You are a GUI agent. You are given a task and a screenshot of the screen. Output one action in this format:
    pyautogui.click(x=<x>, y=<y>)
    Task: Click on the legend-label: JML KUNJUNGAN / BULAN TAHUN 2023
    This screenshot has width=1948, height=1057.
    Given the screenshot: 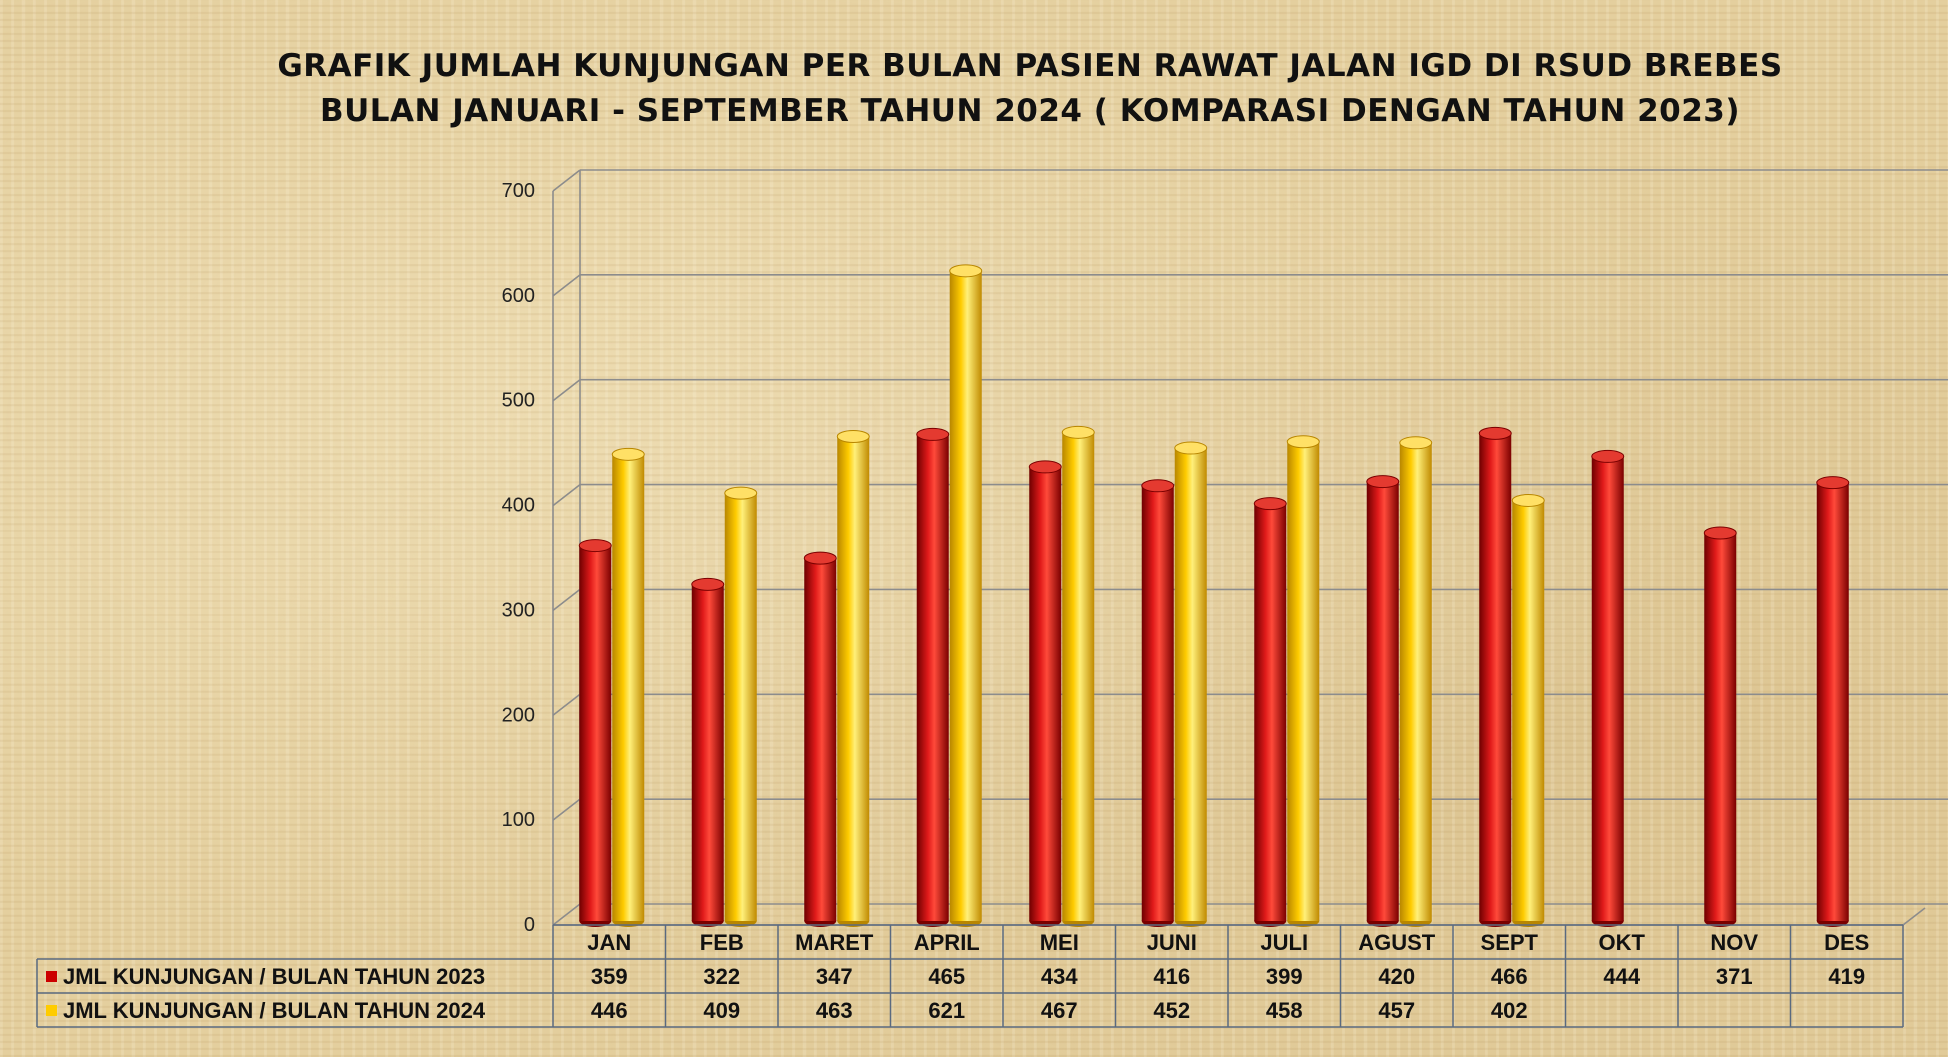 What is the action you would take?
    pyautogui.click(x=274, y=976)
    